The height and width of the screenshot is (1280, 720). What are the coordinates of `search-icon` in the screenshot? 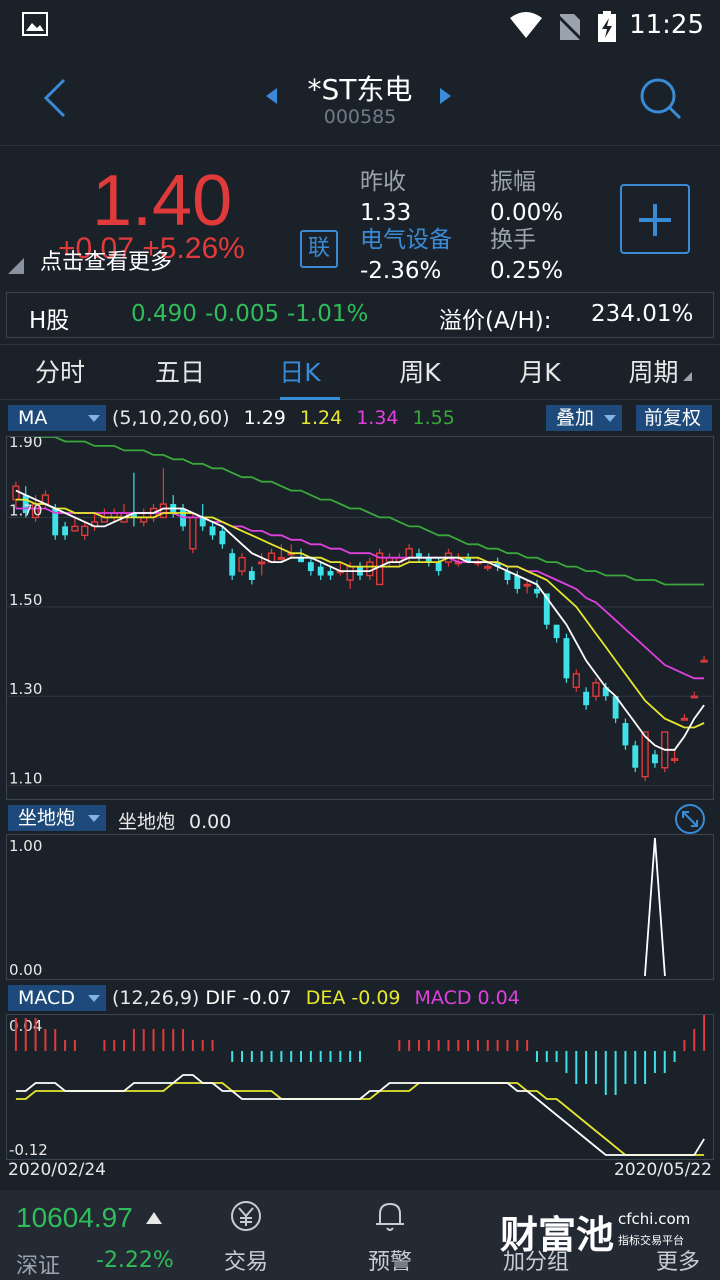 It's located at (660, 100).